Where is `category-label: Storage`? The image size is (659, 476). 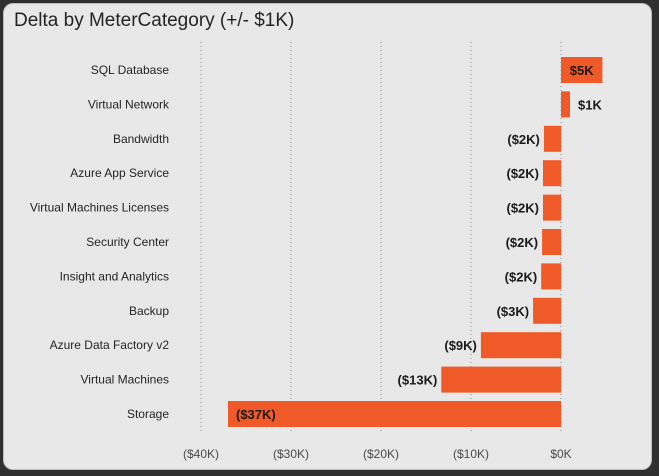 category-label: Storage is located at coordinates (148, 414).